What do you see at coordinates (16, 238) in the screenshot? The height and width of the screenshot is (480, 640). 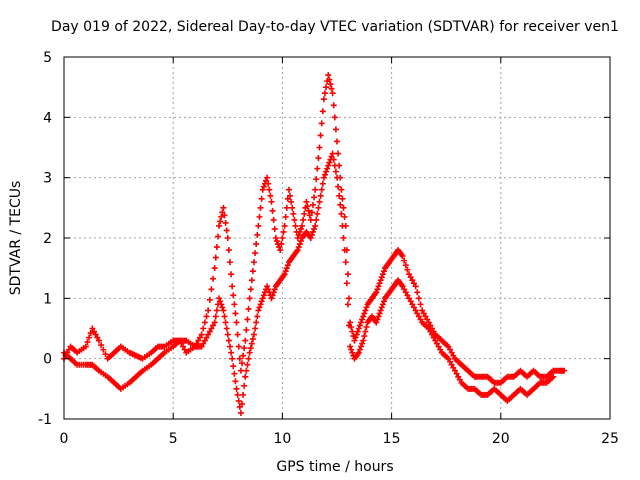 I see `y-axis-label: SDTVAR / TECUs` at bounding box center [16, 238].